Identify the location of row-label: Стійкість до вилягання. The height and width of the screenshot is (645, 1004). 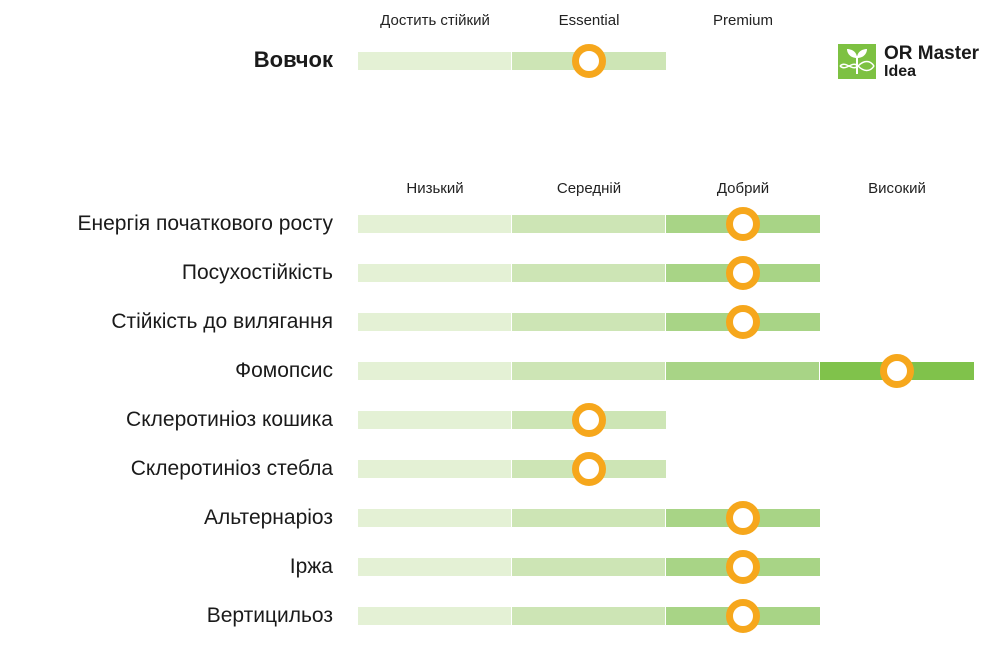
(222, 321).